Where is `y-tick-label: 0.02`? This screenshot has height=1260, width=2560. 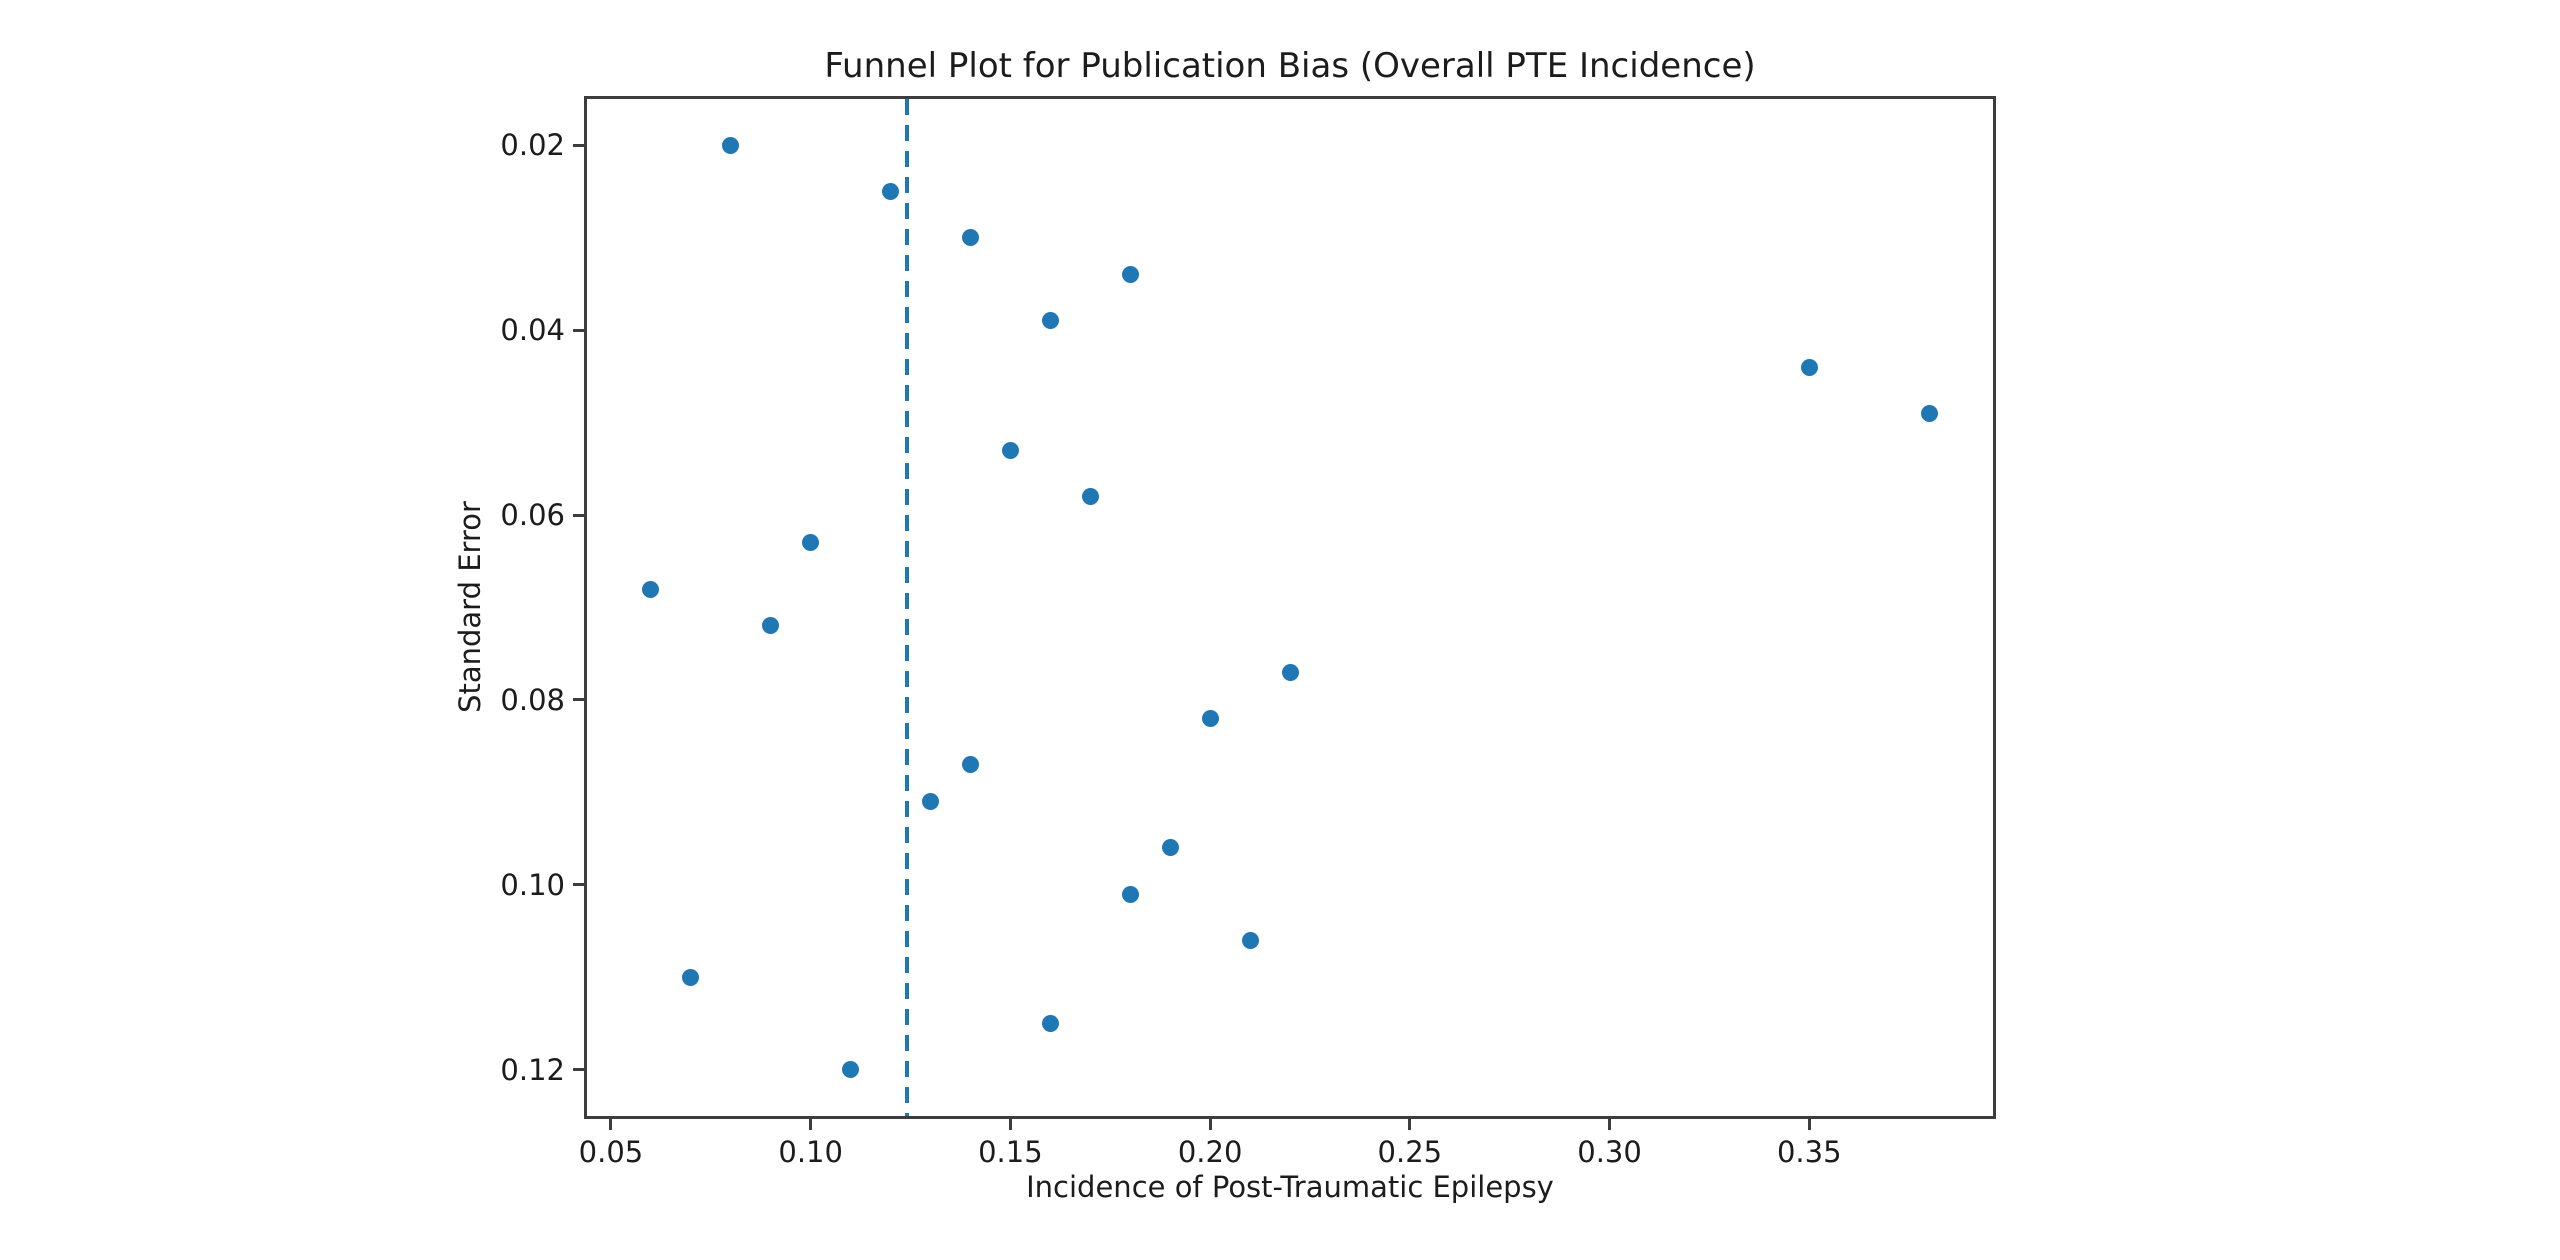
y-tick-label: 0.02 is located at coordinates (532, 145).